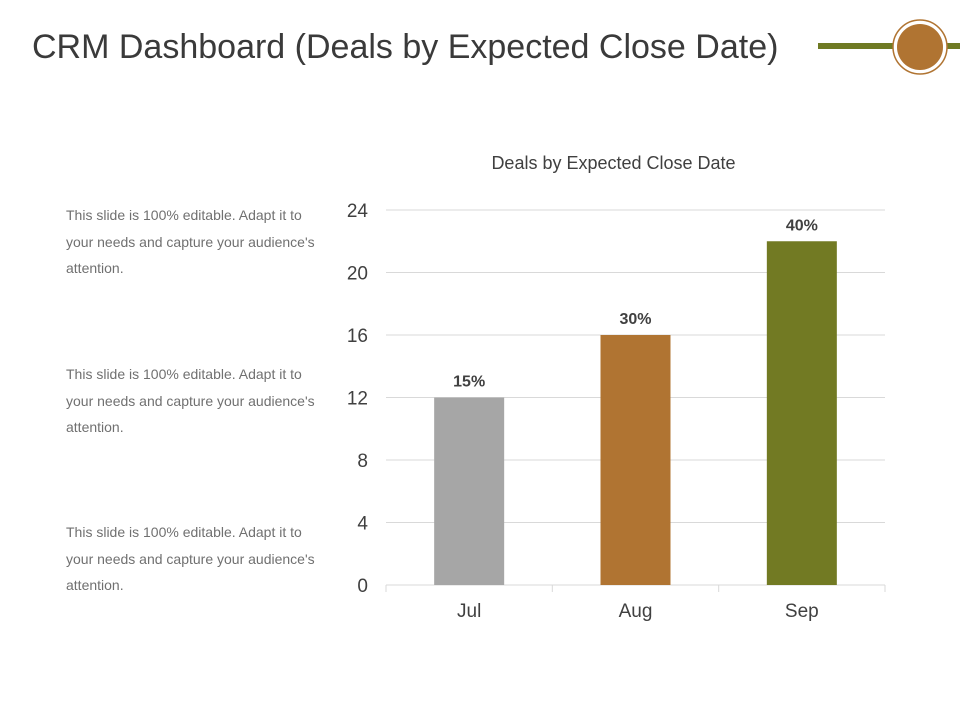  What do you see at coordinates (357, 336) in the screenshot?
I see `y-tick-label: 16` at bounding box center [357, 336].